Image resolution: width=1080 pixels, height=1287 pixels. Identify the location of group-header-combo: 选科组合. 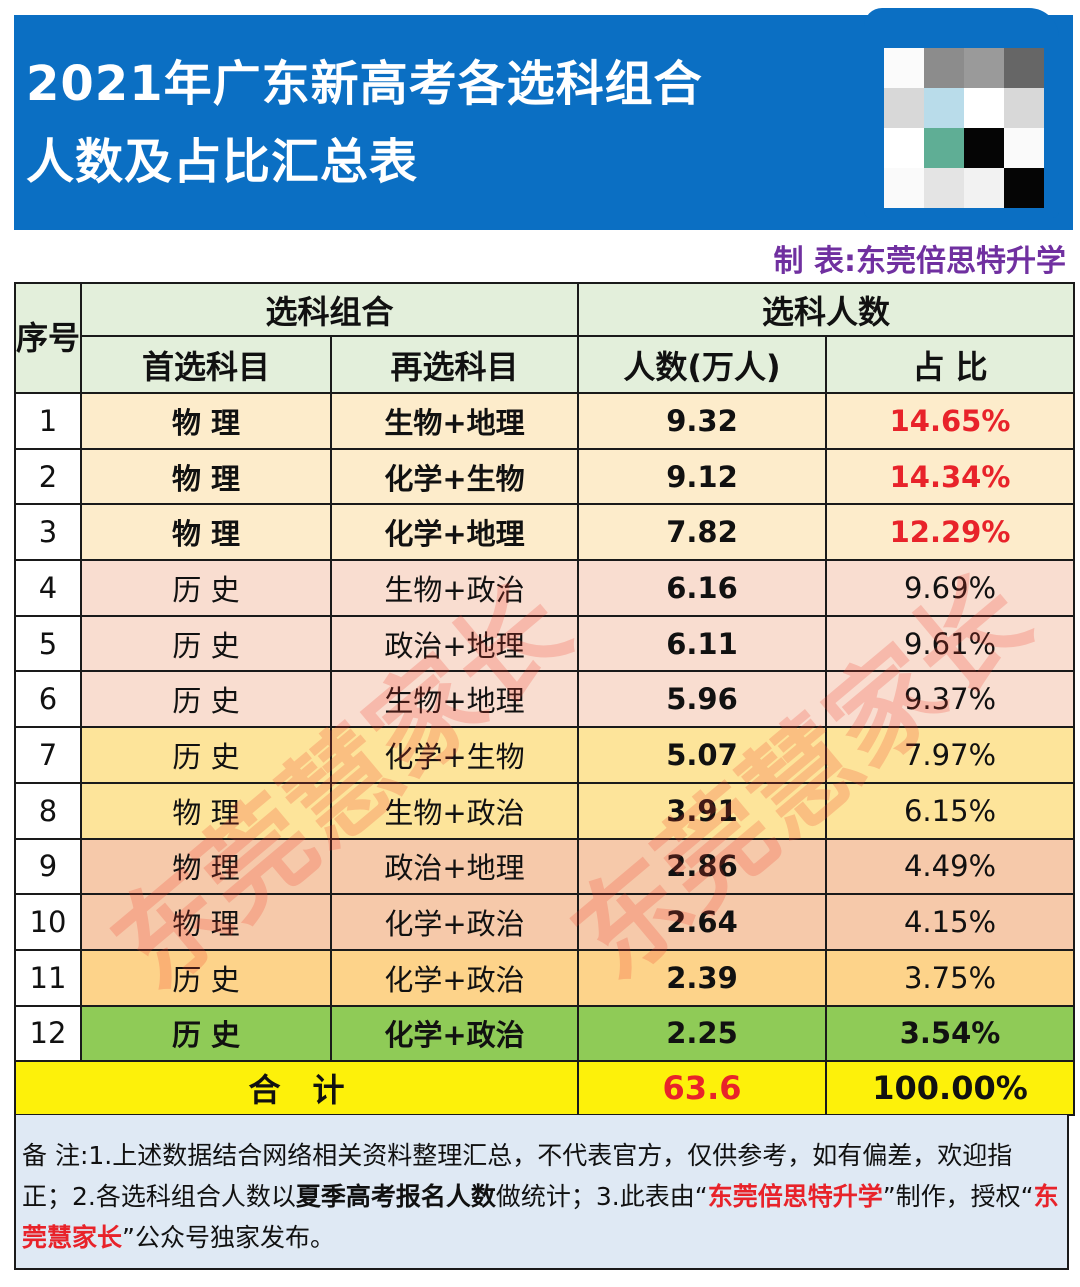
(329, 309).